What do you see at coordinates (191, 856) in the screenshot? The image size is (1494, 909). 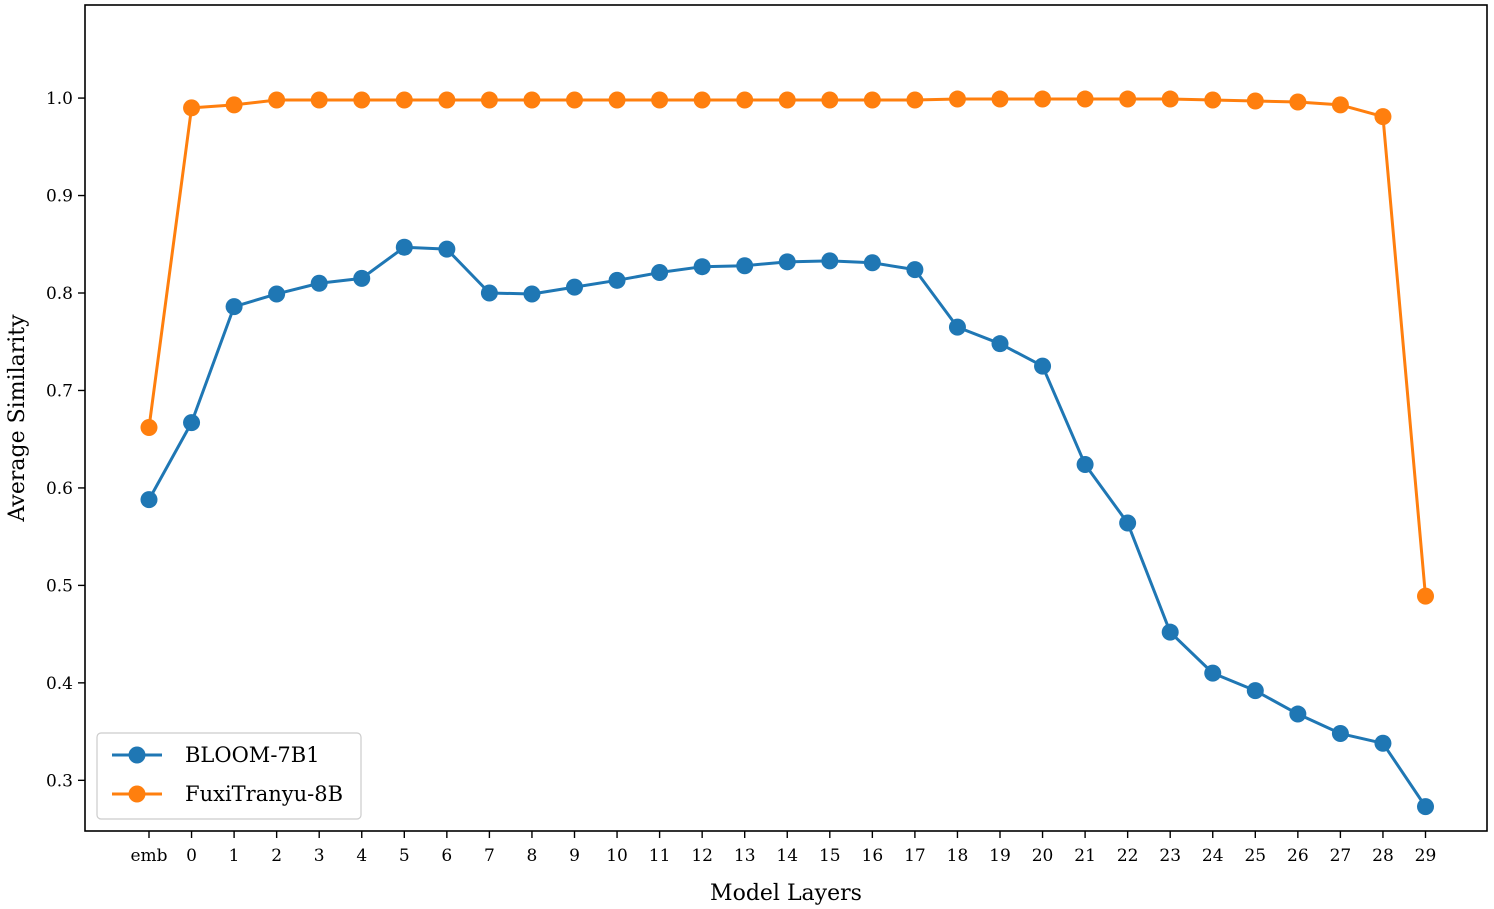 I see `x-tick-label: 0` at bounding box center [191, 856].